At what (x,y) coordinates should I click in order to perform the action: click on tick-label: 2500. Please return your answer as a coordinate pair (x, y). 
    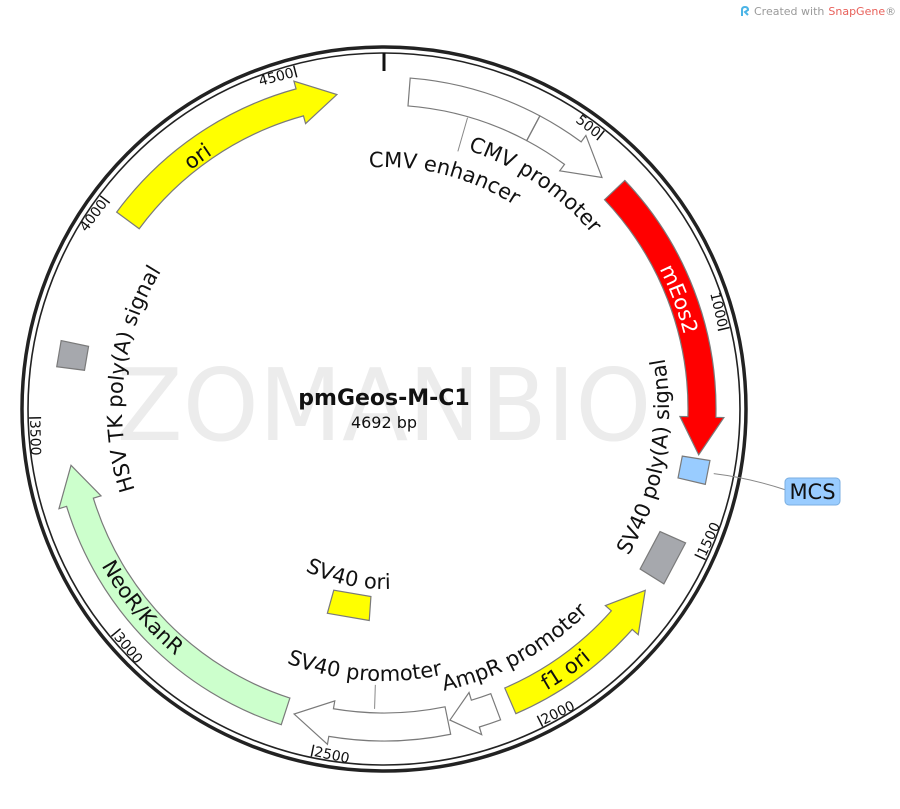
    Looking at the image, I should click on (332, 755).